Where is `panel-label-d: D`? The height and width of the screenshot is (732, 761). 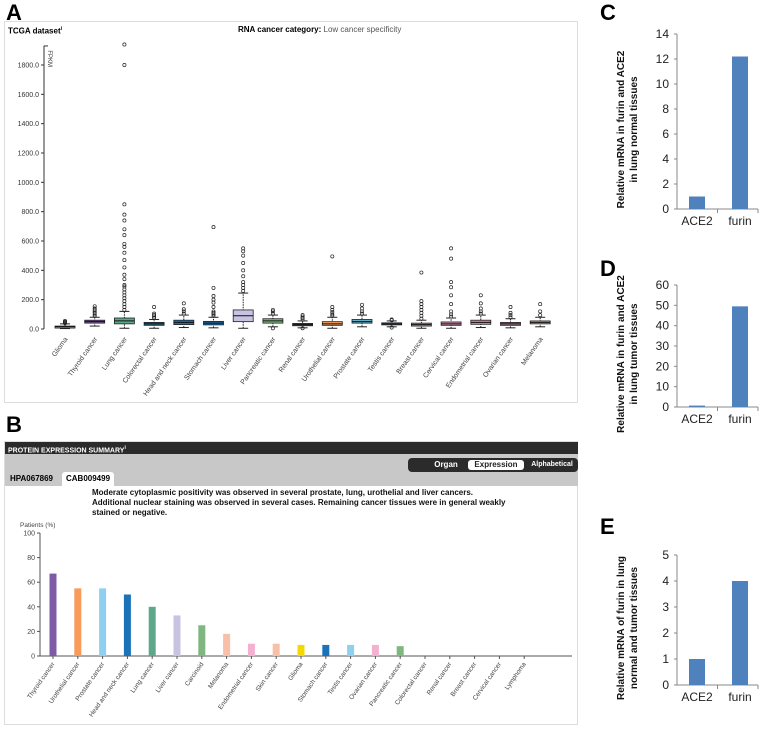
panel-label-d: D is located at coordinates (608, 268).